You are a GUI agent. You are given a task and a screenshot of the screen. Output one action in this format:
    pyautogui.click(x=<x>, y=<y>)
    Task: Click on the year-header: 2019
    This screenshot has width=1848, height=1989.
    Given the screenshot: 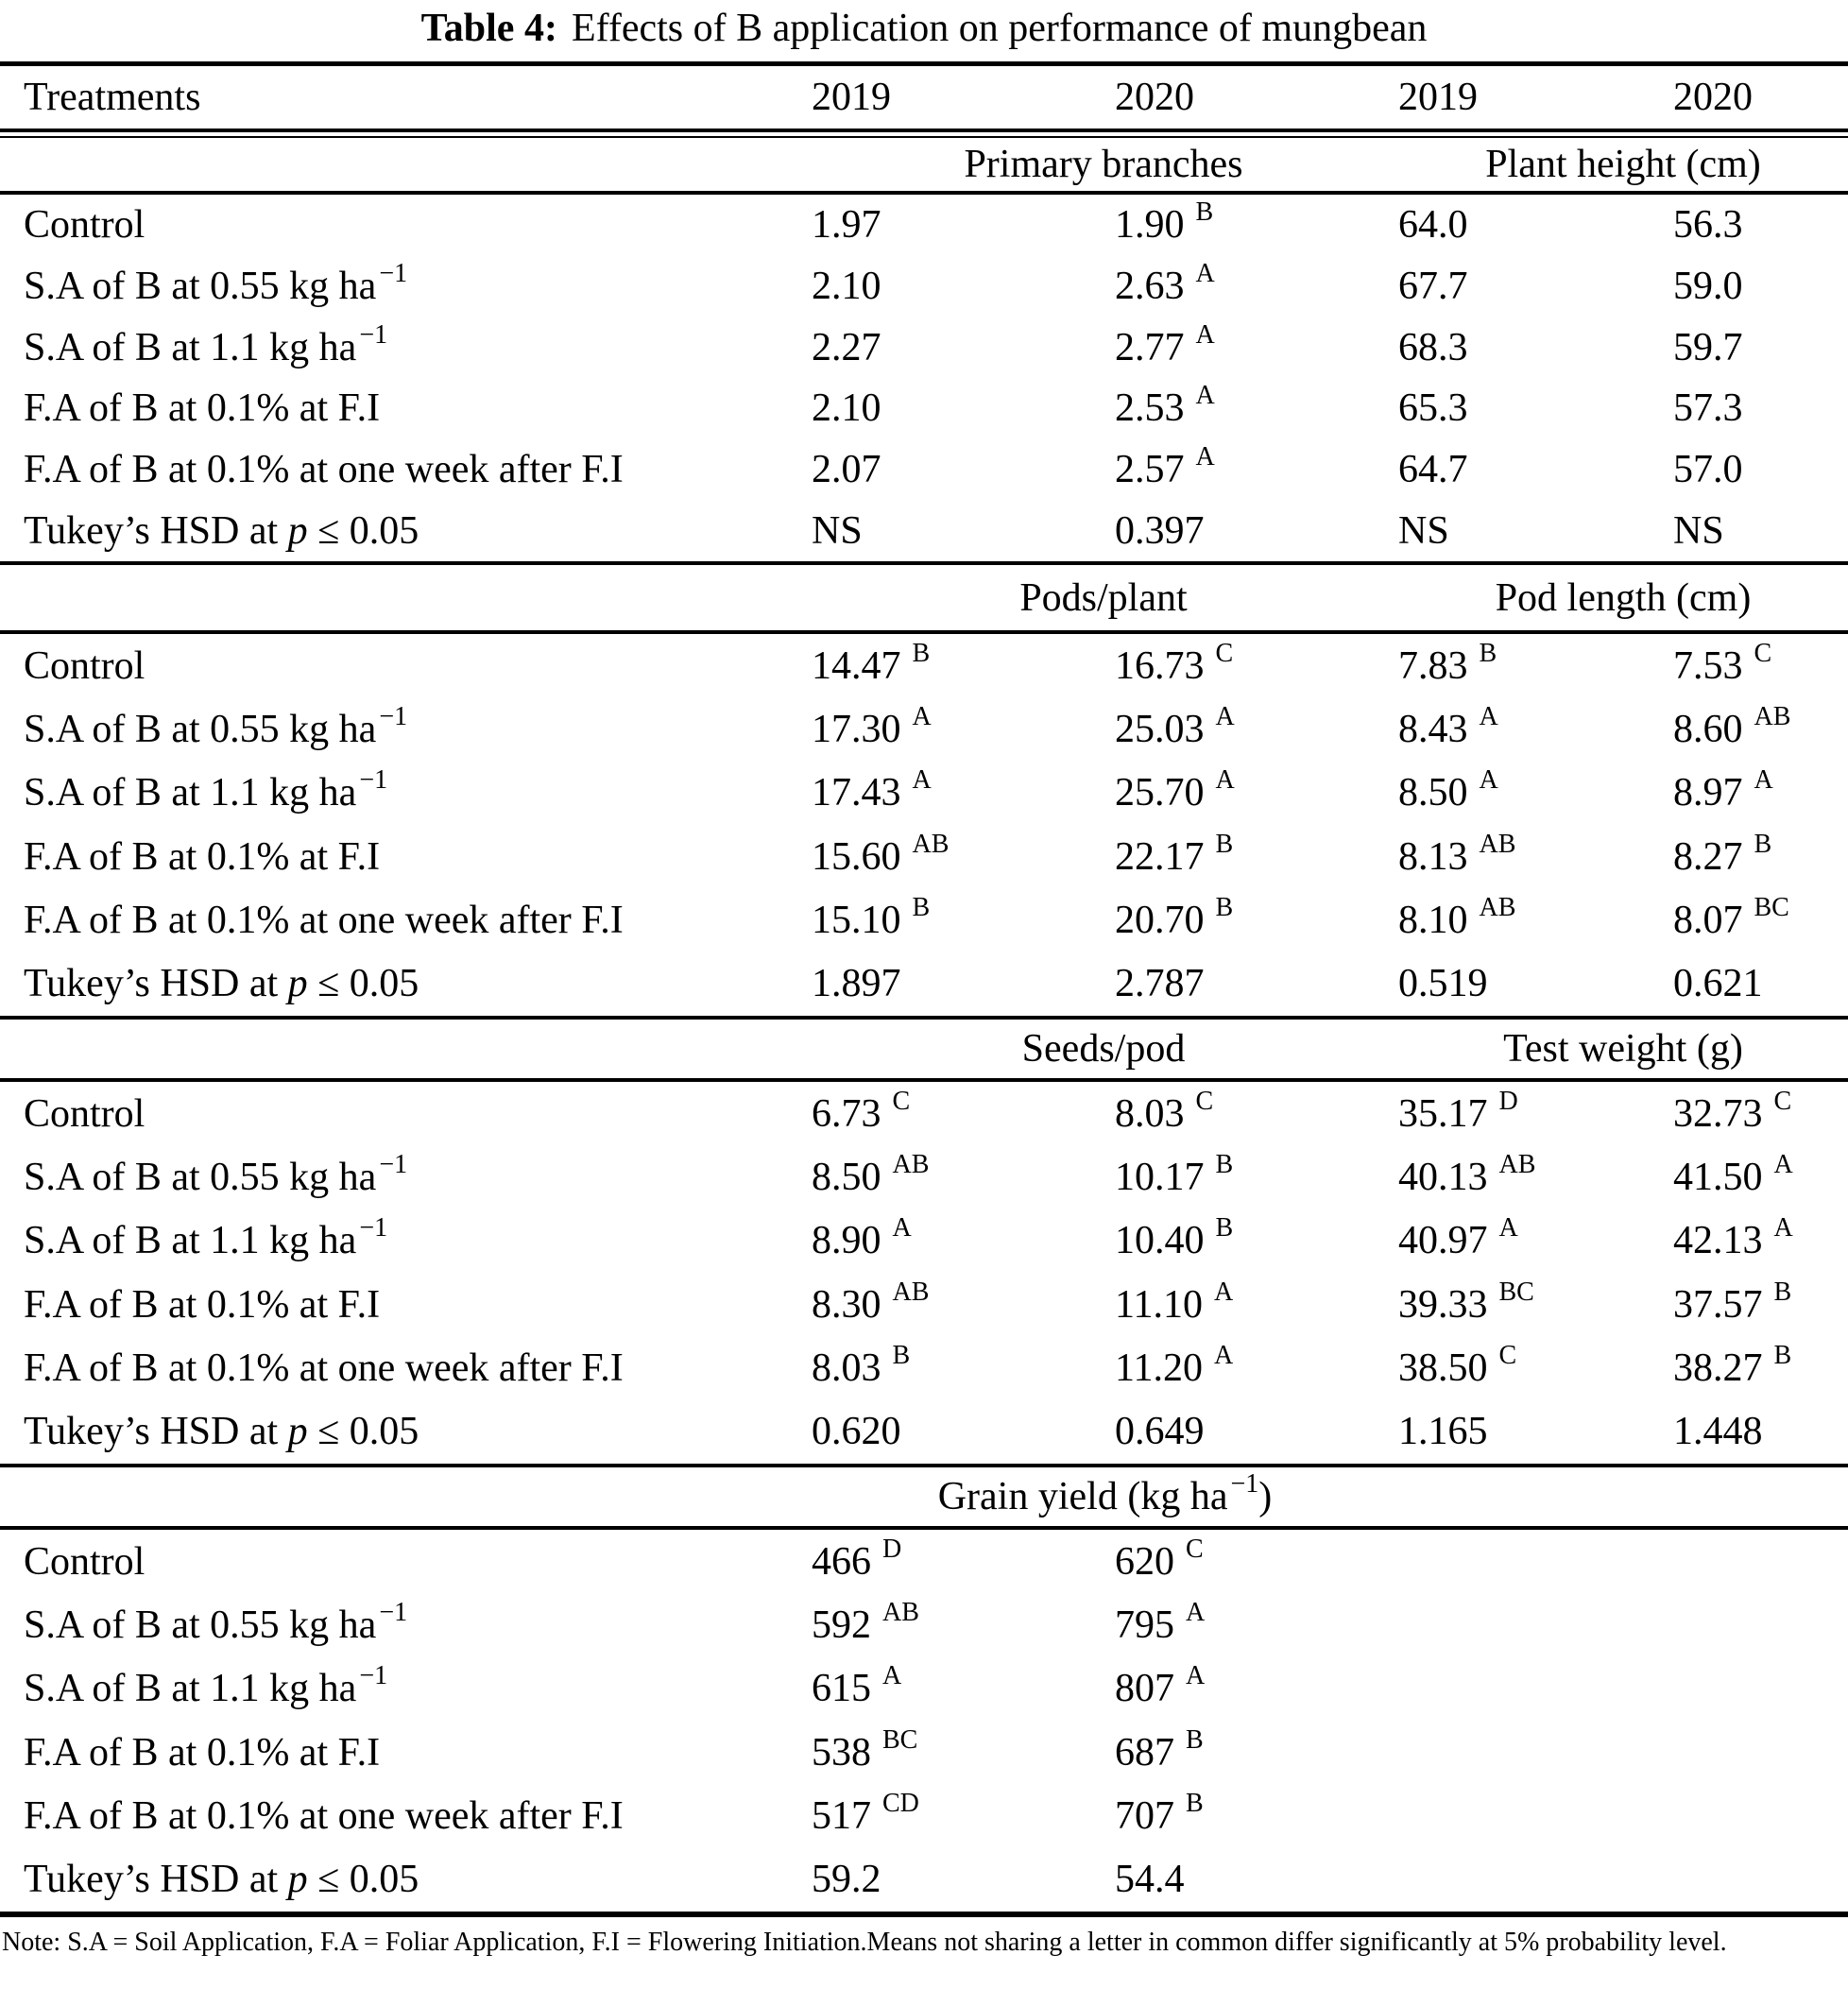 What is the action you would take?
    pyautogui.click(x=851, y=97)
    